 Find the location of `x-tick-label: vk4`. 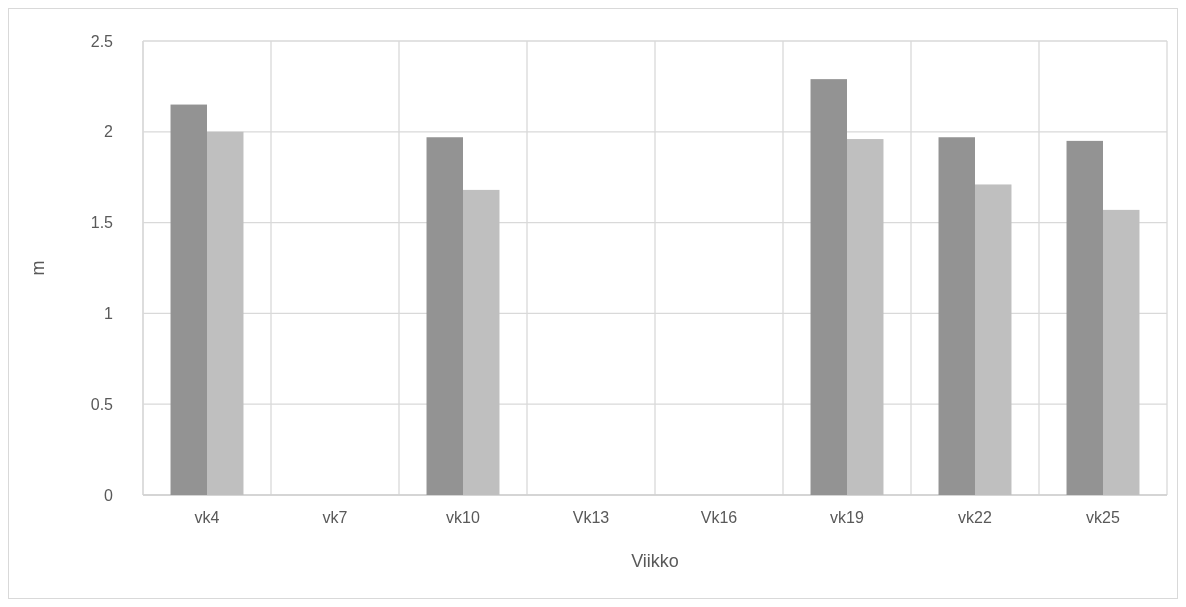

x-tick-label: vk4 is located at coordinates (207, 517).